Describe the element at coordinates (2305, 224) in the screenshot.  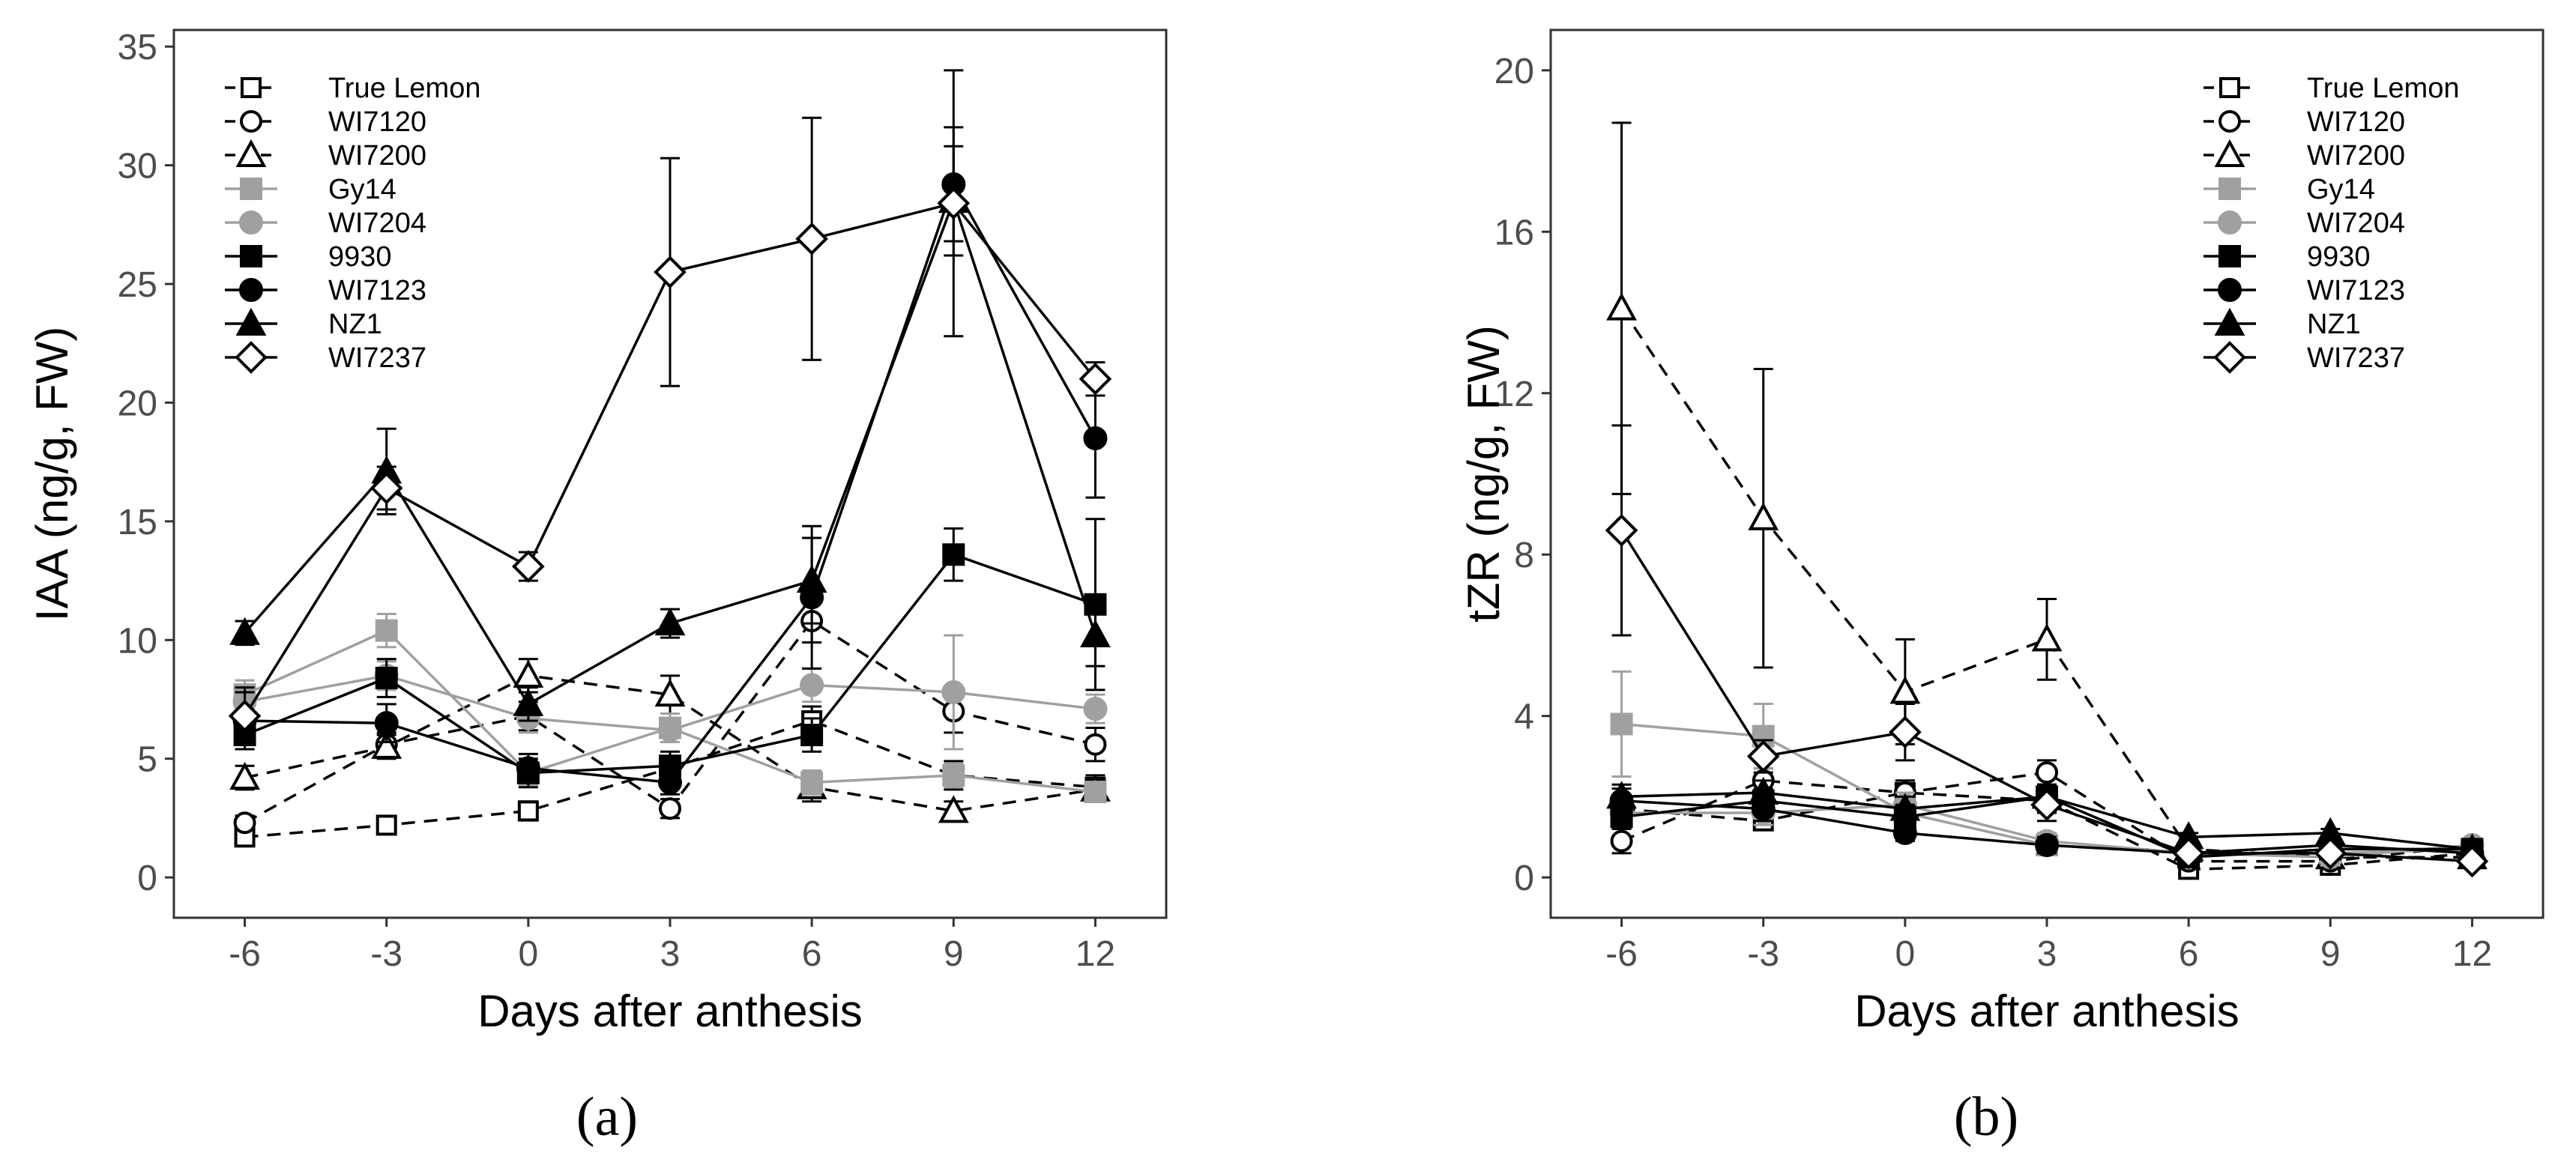
I see `legend-item: WI7204` at that location.